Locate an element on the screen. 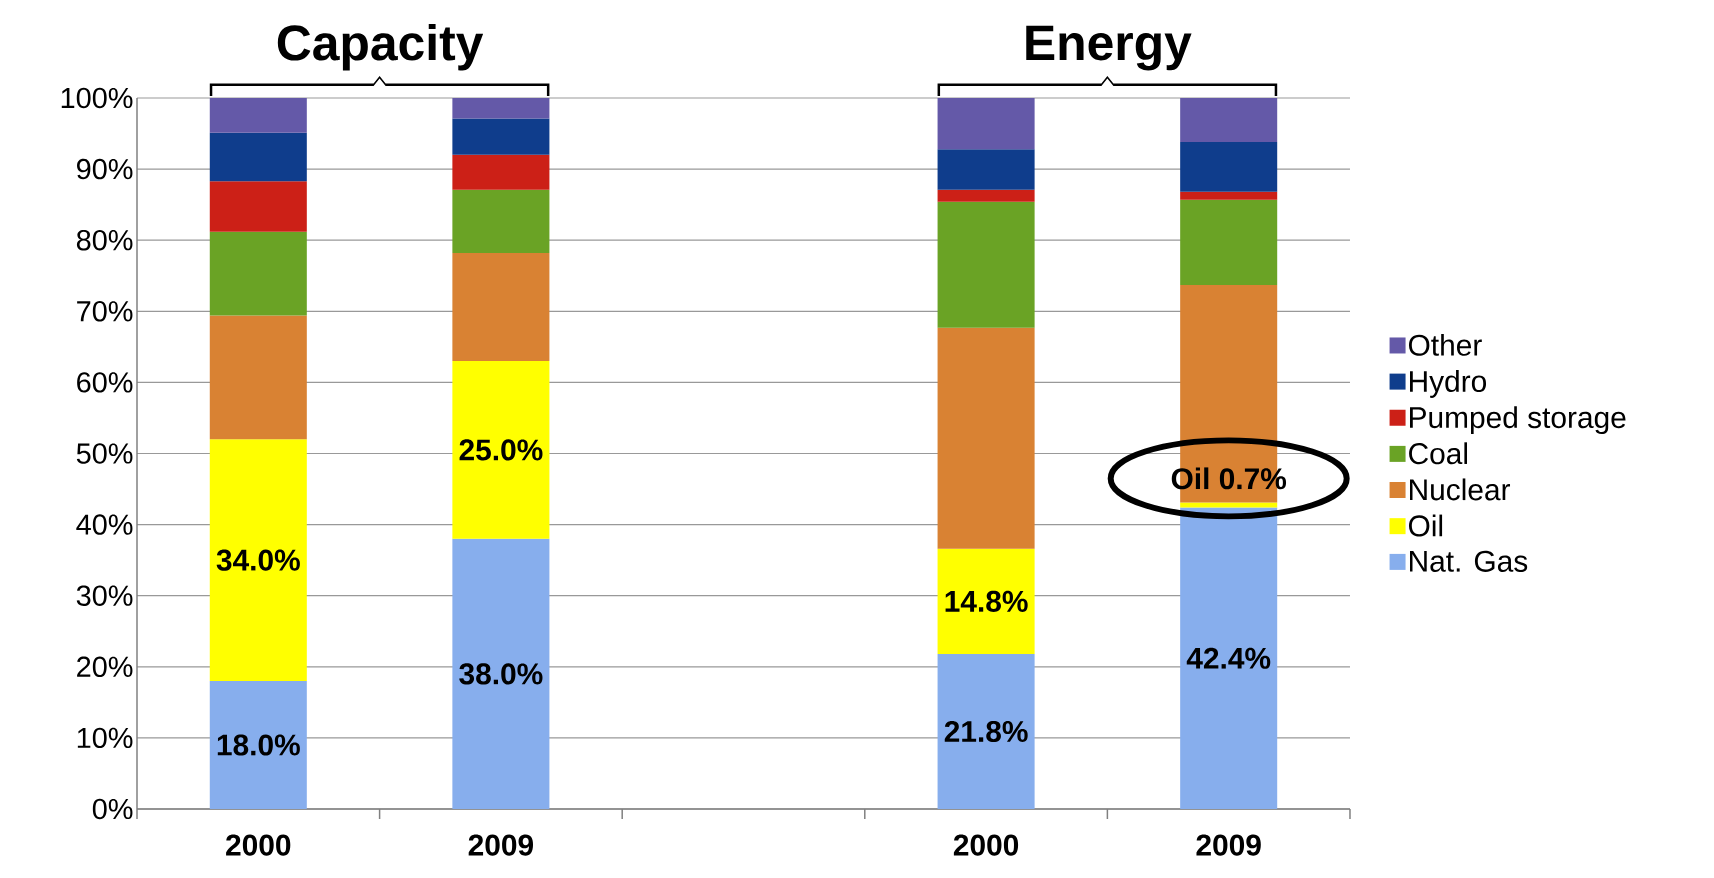 Image resolution: width=1714 pixels, height=878 pixels. y-tick-label: 20% is located at coordinates (105, 667).